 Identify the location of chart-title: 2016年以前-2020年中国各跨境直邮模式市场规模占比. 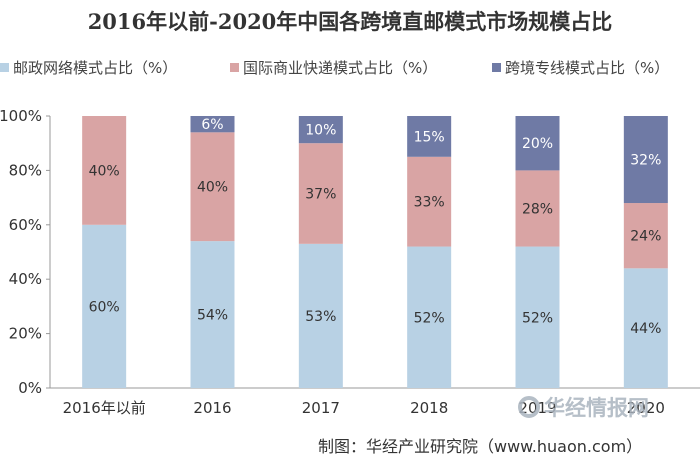
(350, 21).